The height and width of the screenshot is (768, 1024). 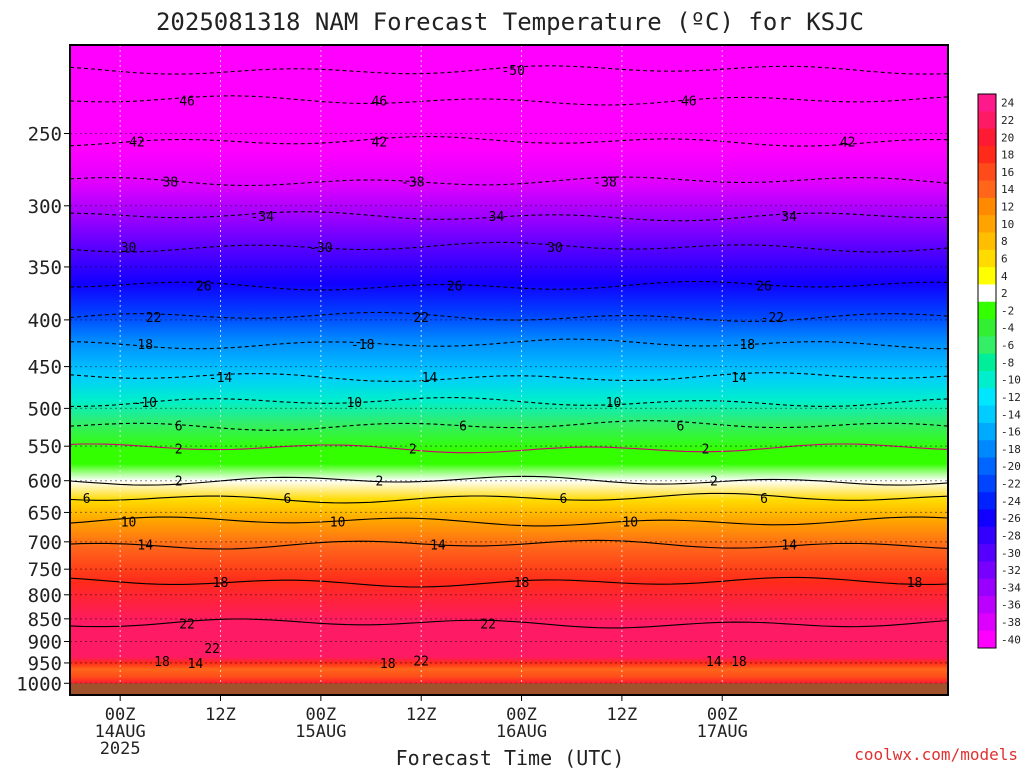 What do you see at coordinates (1007, 172) in the screenshot?
I see `colorbar-label: 16` at bounding box center [1007, 172].